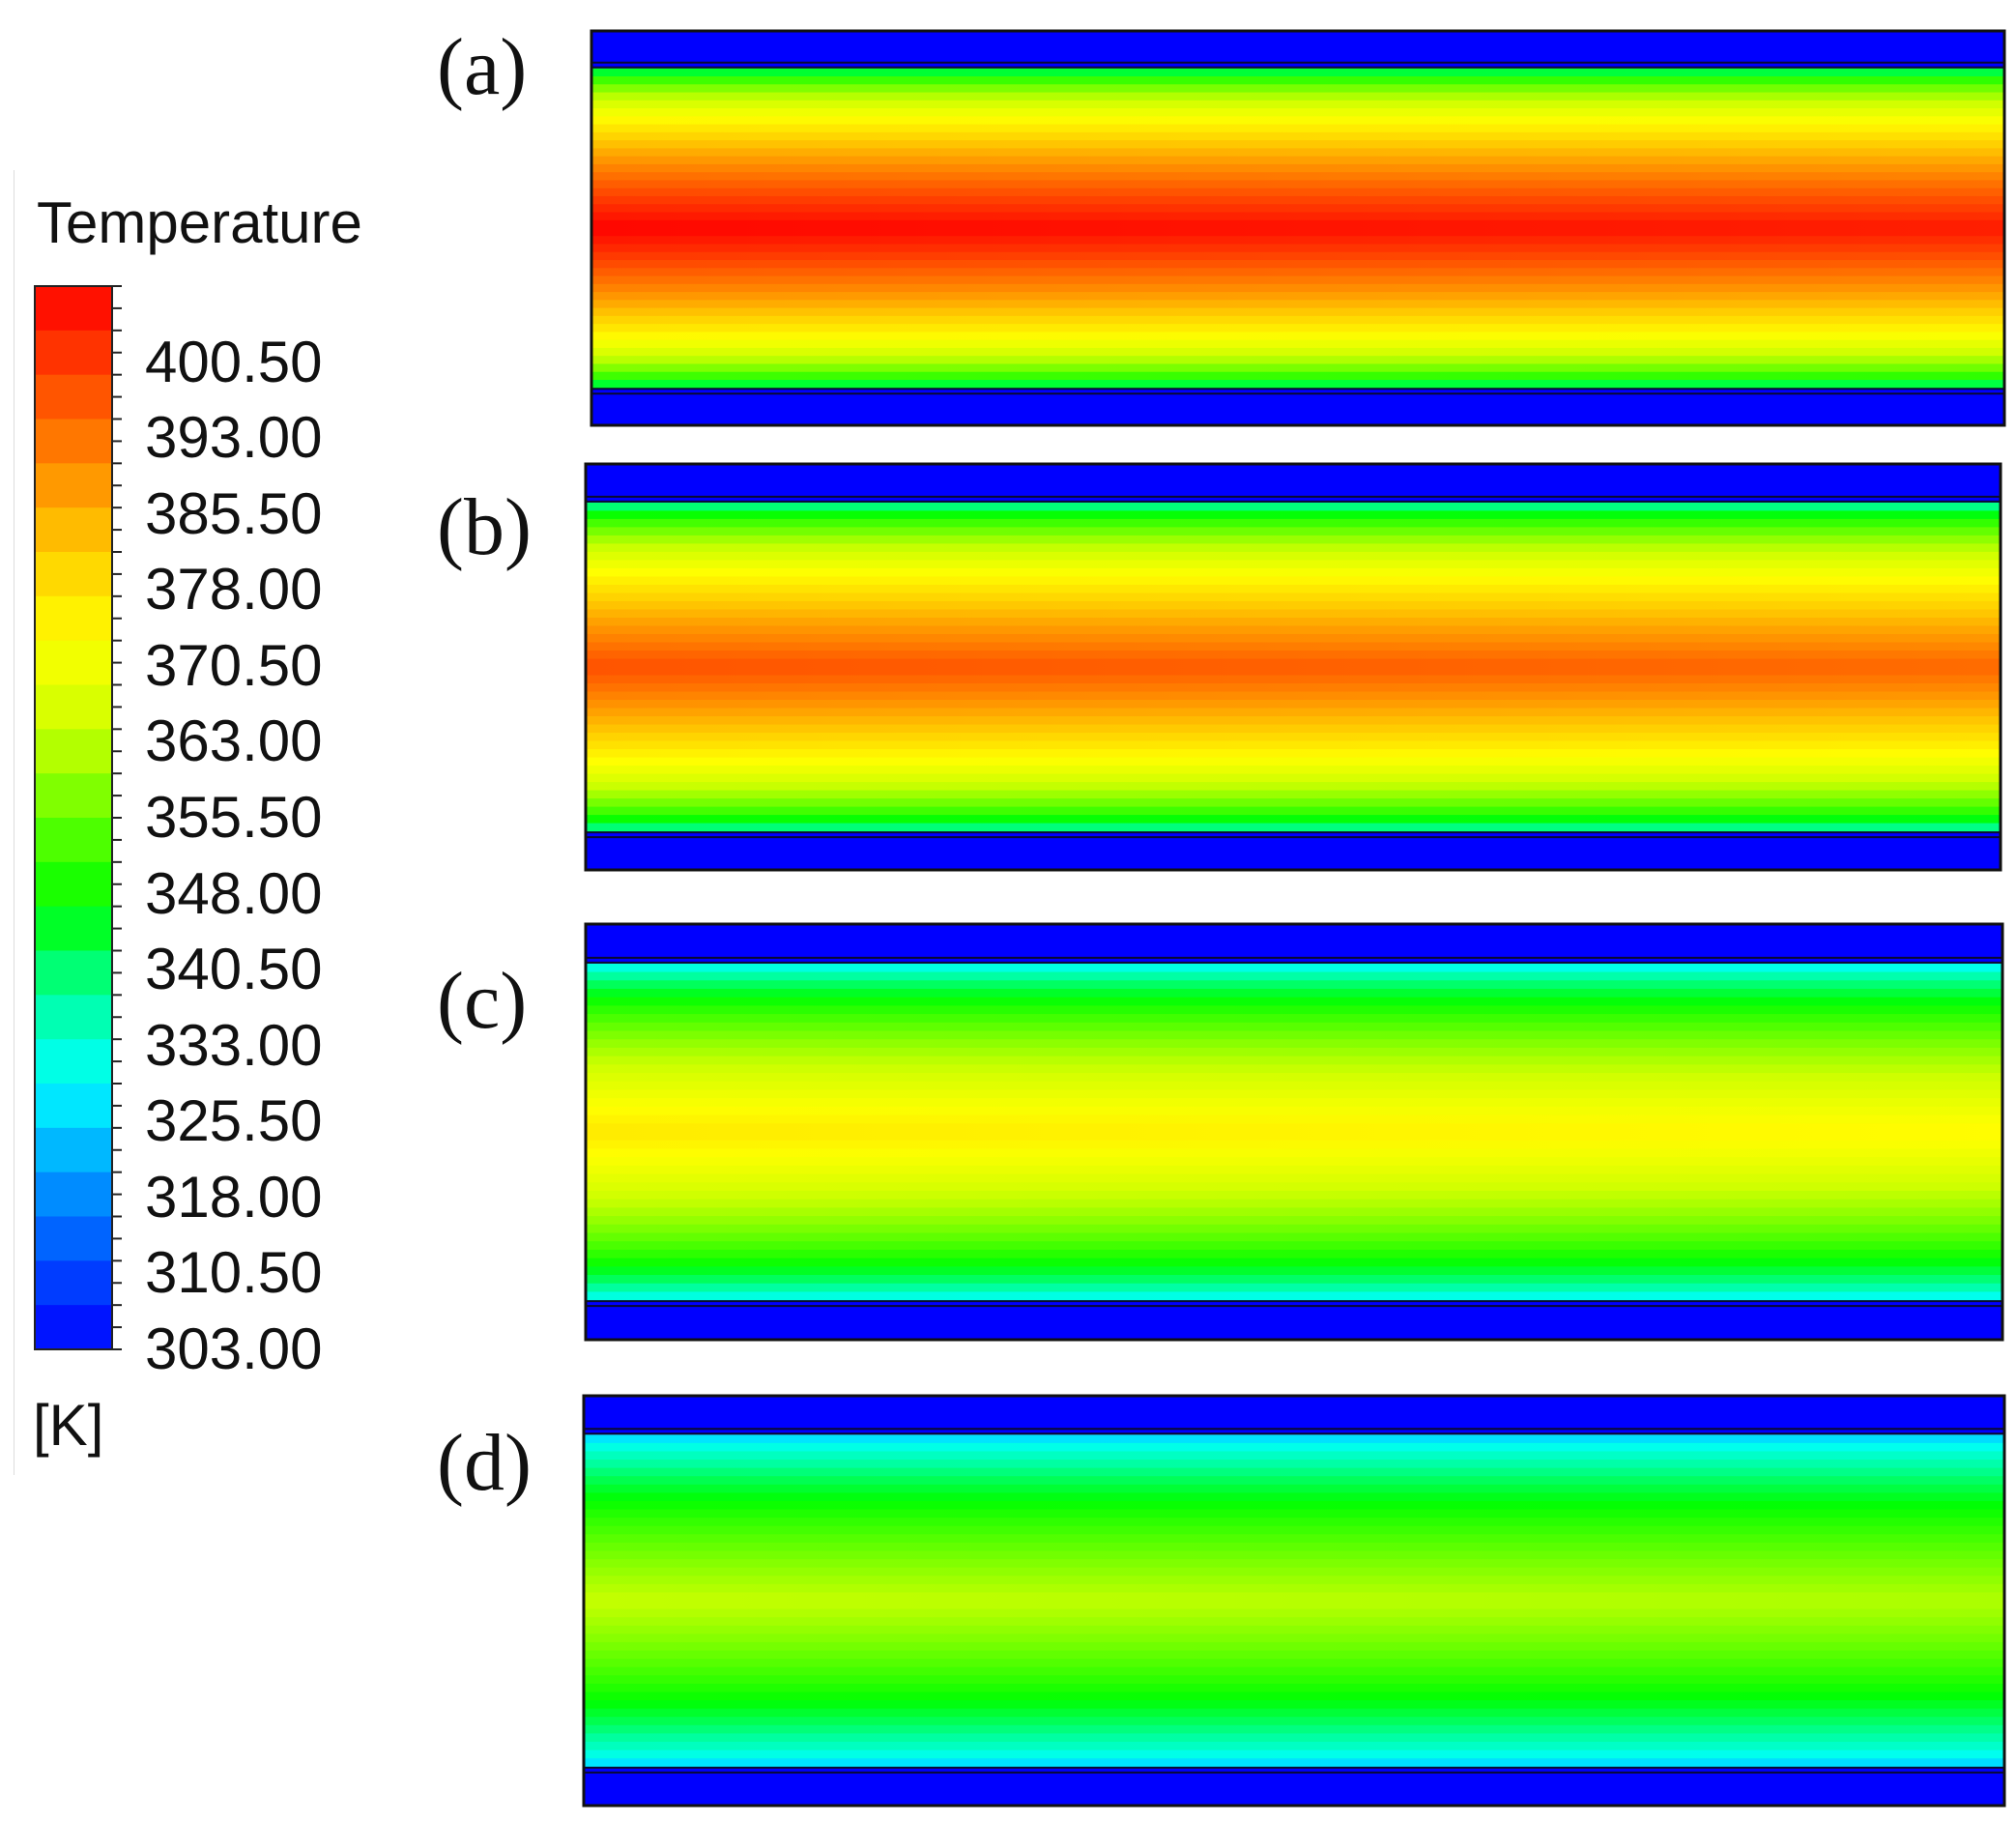 The image size is (2016, 1823). What do you see at coordinates (234, 361) in the screenshot?
I see `colorbar-tick-label: 400.50` at bounding box center [234, 361].